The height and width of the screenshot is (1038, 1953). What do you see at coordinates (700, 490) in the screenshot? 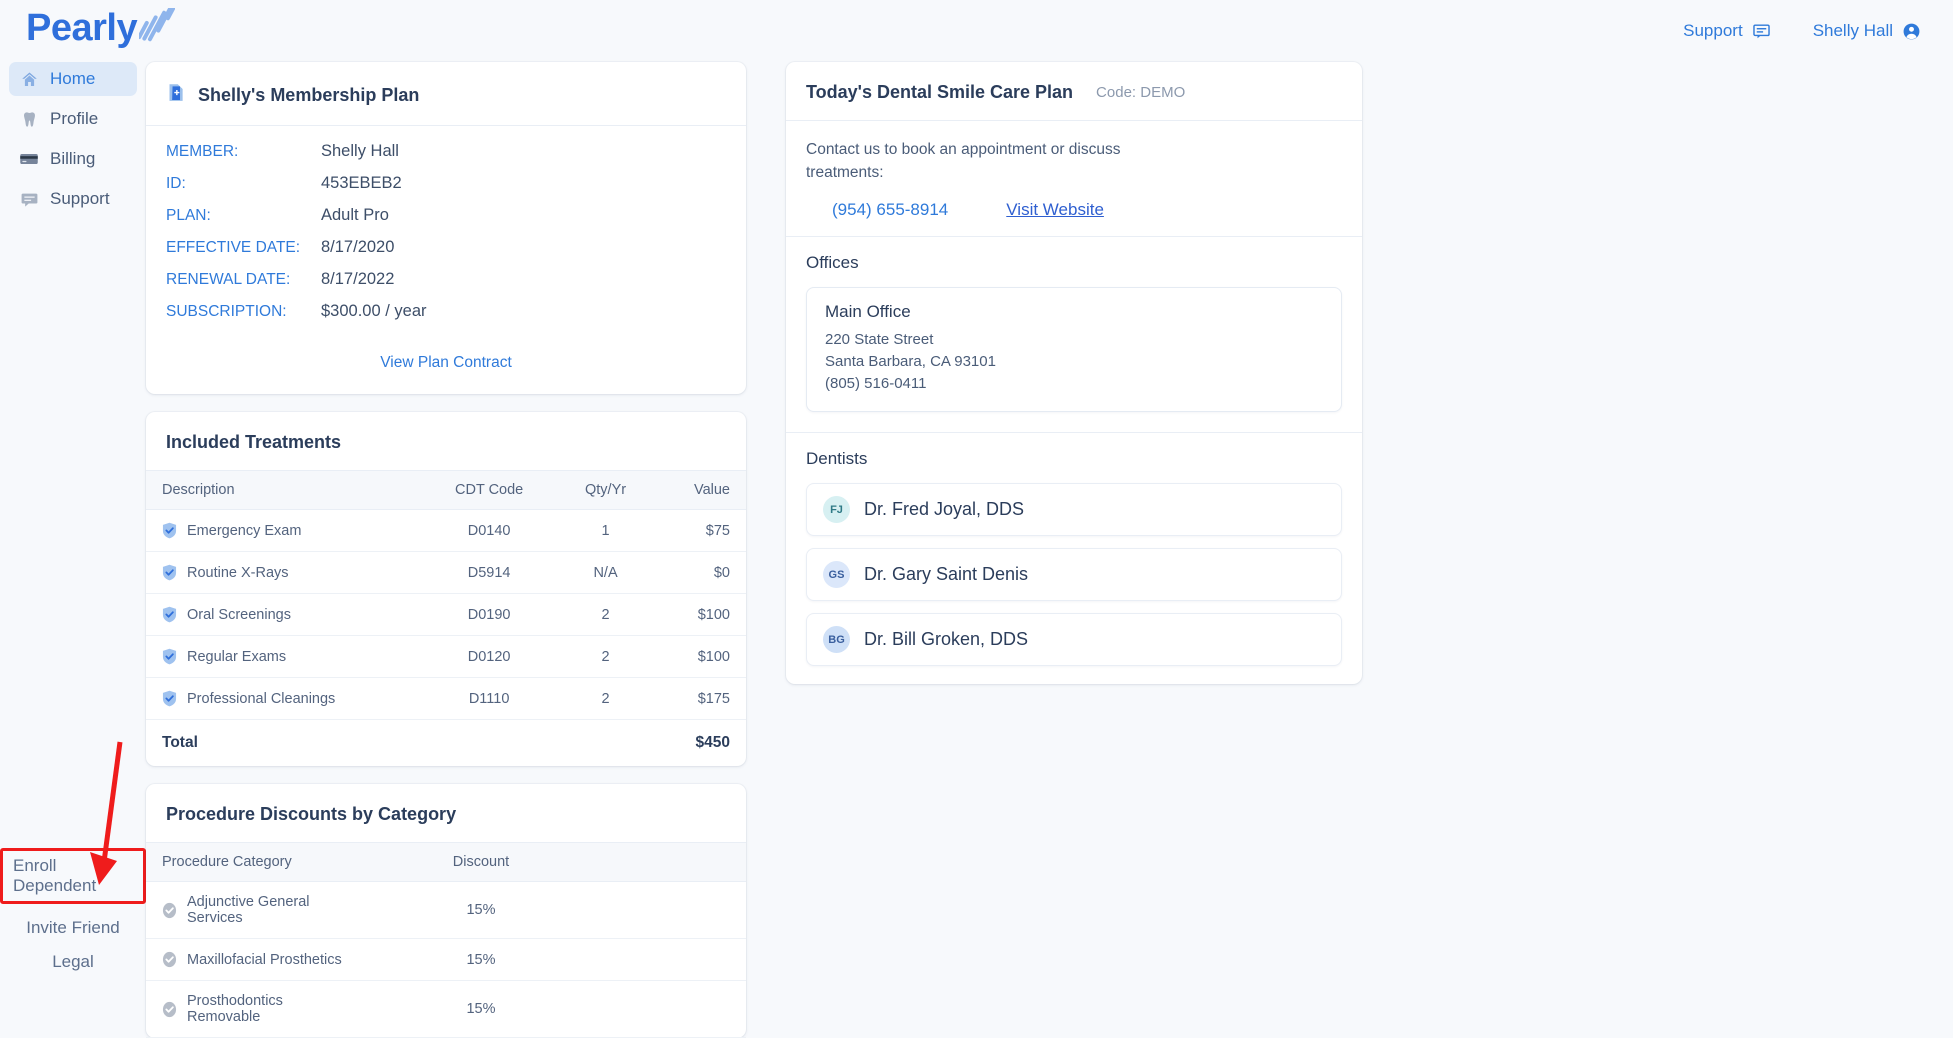
I see `column-header-value: Value` at bounding box center [700, 490].